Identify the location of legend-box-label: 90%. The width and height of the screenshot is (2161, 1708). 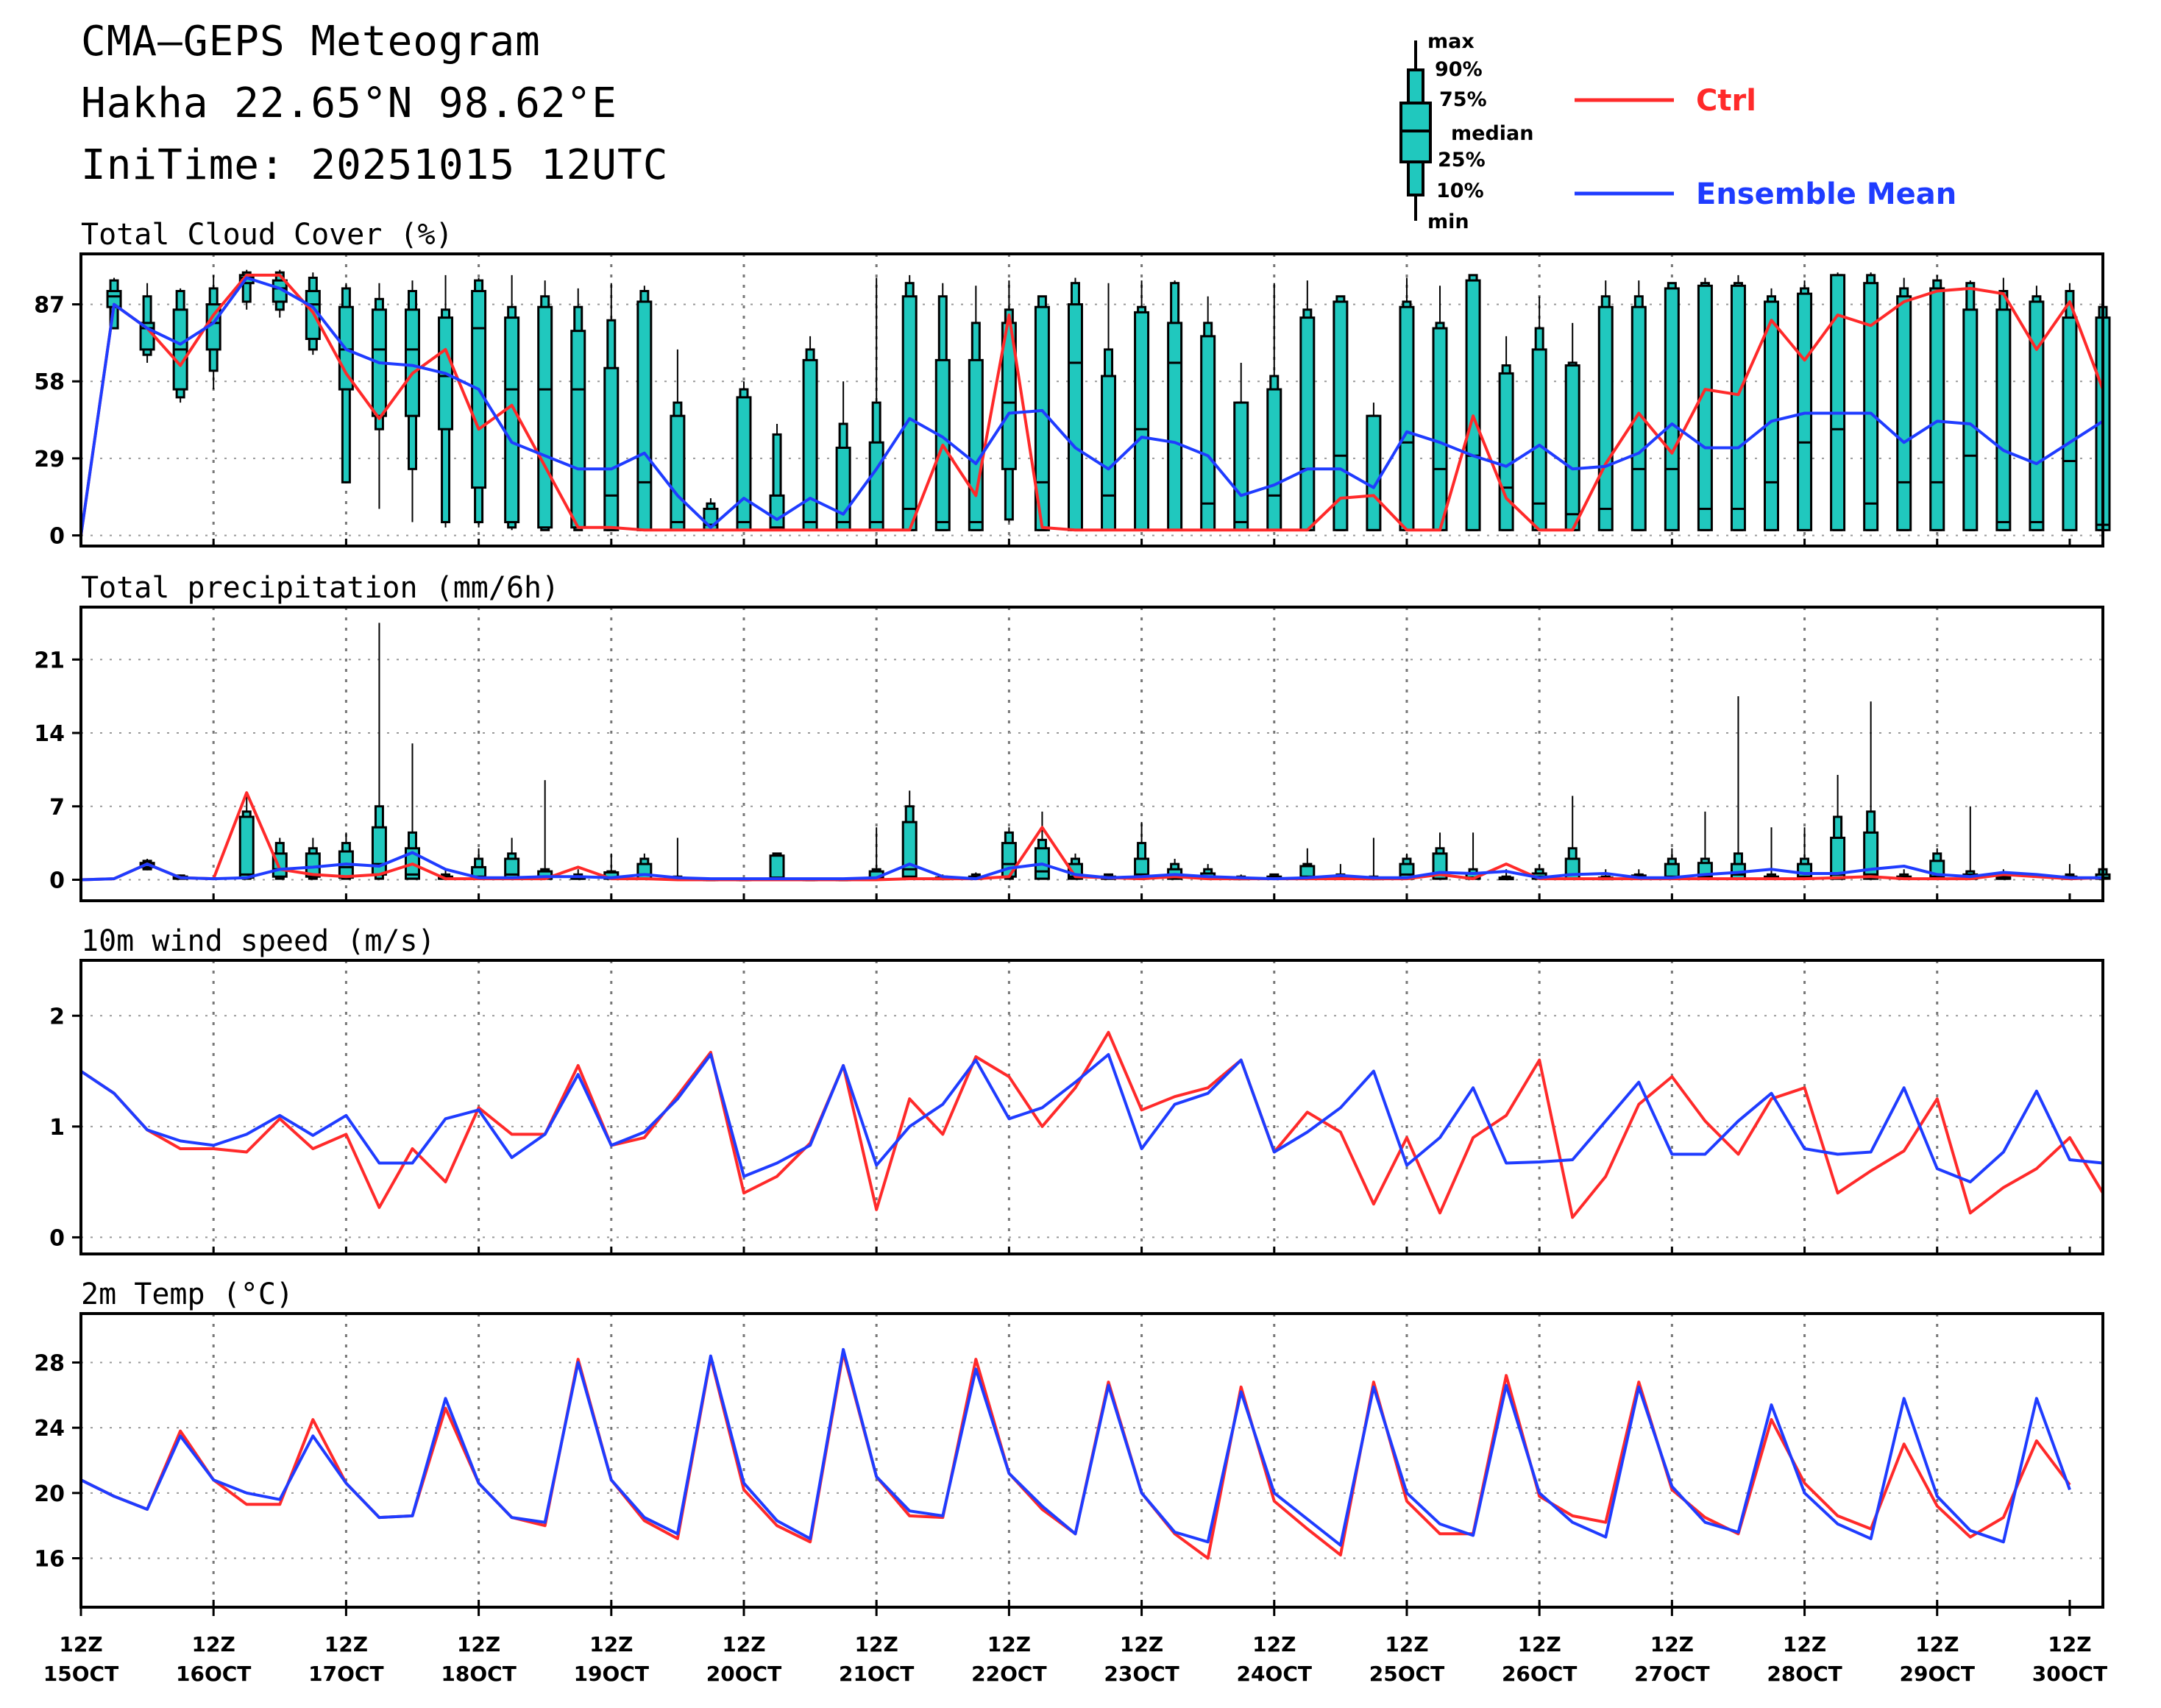
(1459, 69).